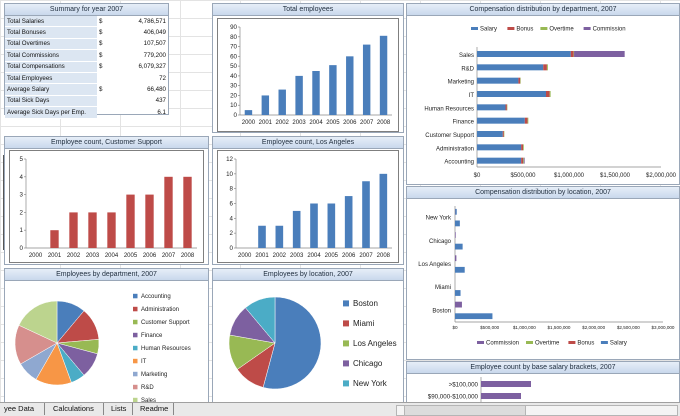  I want to click on legend-label: Bonus, so click(585, 344).